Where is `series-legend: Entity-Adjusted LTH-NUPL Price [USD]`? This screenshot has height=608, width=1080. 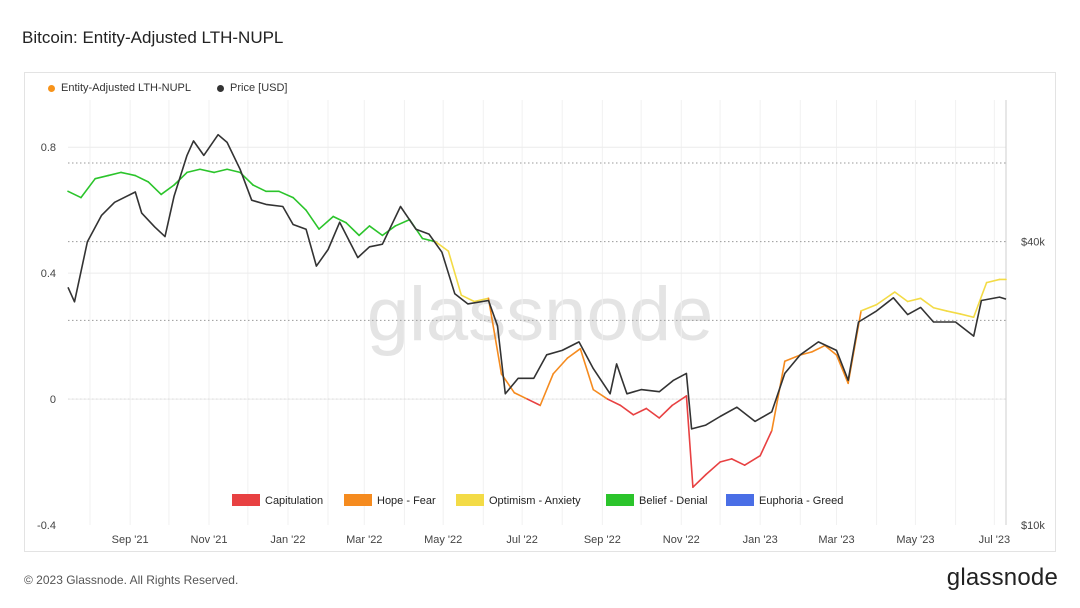
series-legend: Entity-Adjusted LTH-NUPL Price [USD] is located at coordinates (167, 88).